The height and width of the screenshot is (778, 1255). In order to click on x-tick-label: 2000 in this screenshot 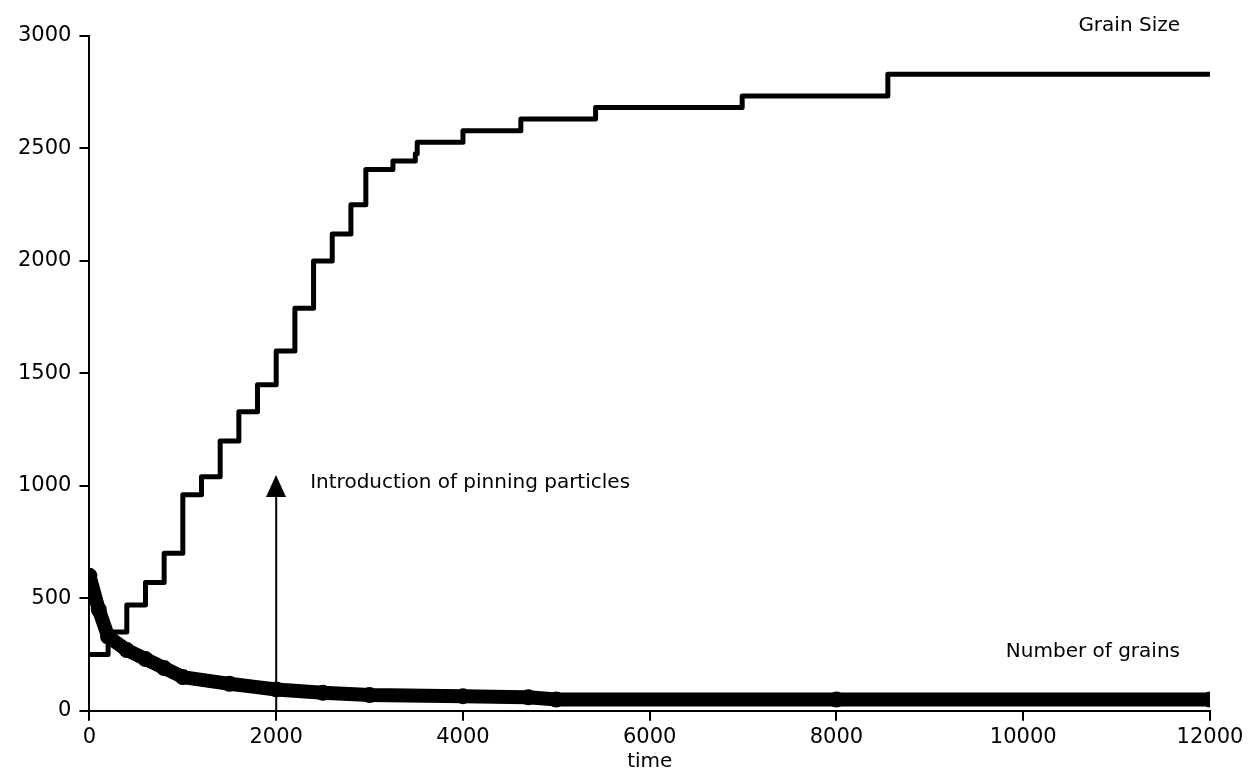, I will do `click(276, 735)`.